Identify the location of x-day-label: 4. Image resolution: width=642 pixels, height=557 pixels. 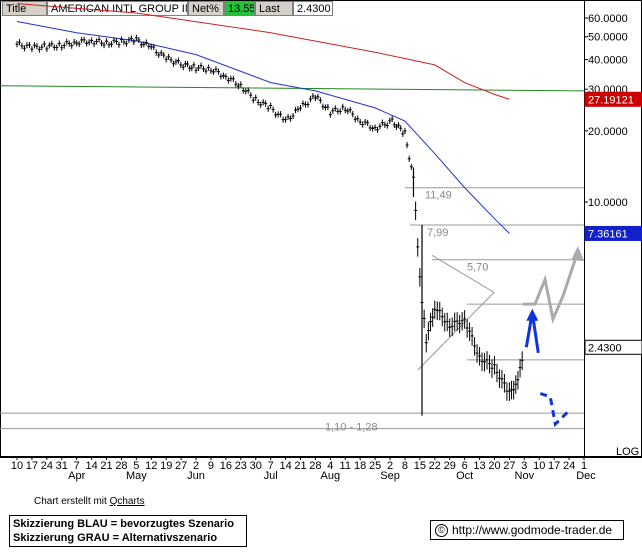
(330, 466).